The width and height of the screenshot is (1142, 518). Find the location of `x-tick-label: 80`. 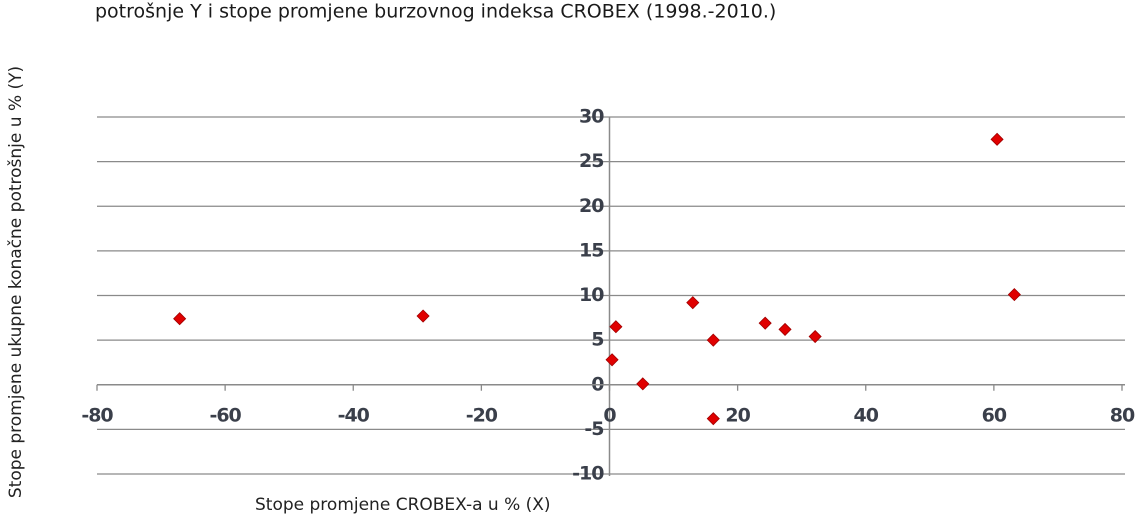

x-tick-label: 80 is located at coordinates (1122, 415).